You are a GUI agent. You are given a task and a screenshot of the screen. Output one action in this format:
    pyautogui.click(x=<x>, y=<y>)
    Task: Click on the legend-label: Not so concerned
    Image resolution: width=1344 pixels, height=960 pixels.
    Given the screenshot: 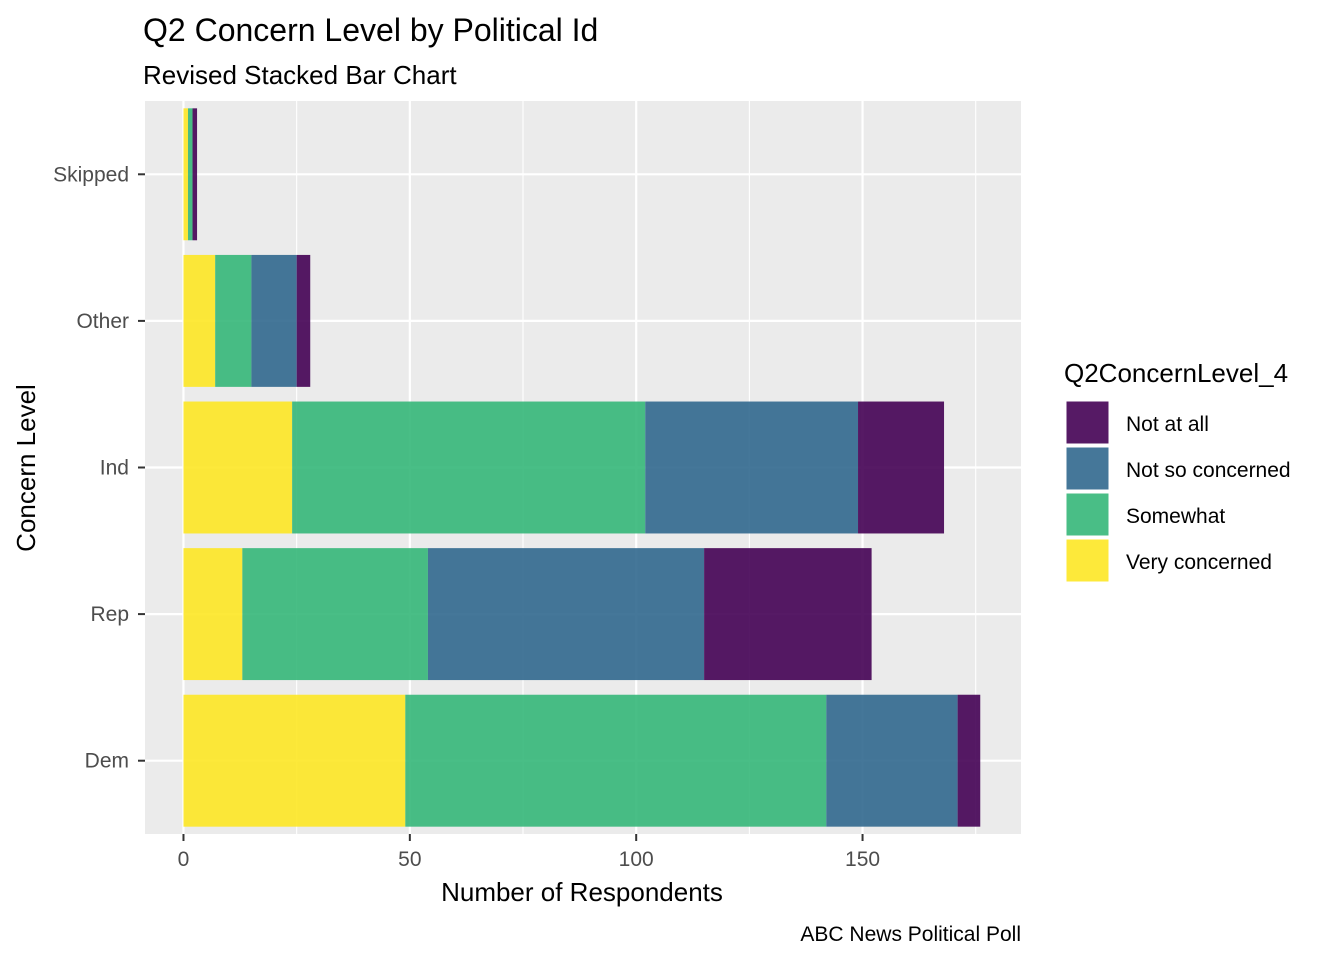 What is the action you would take?
    pyautogui.click(x=1208, y=470)
    